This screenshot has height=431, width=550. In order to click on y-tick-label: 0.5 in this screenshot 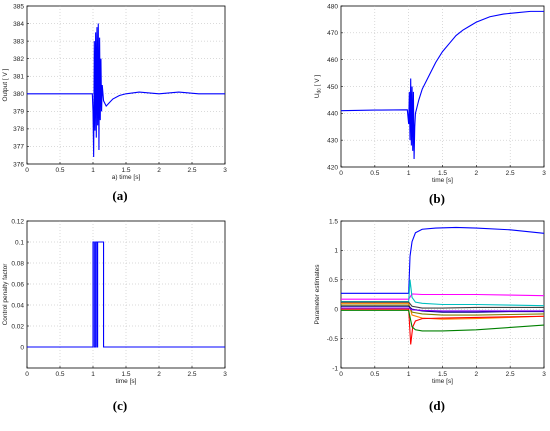, I will do `click(333, 280)`.